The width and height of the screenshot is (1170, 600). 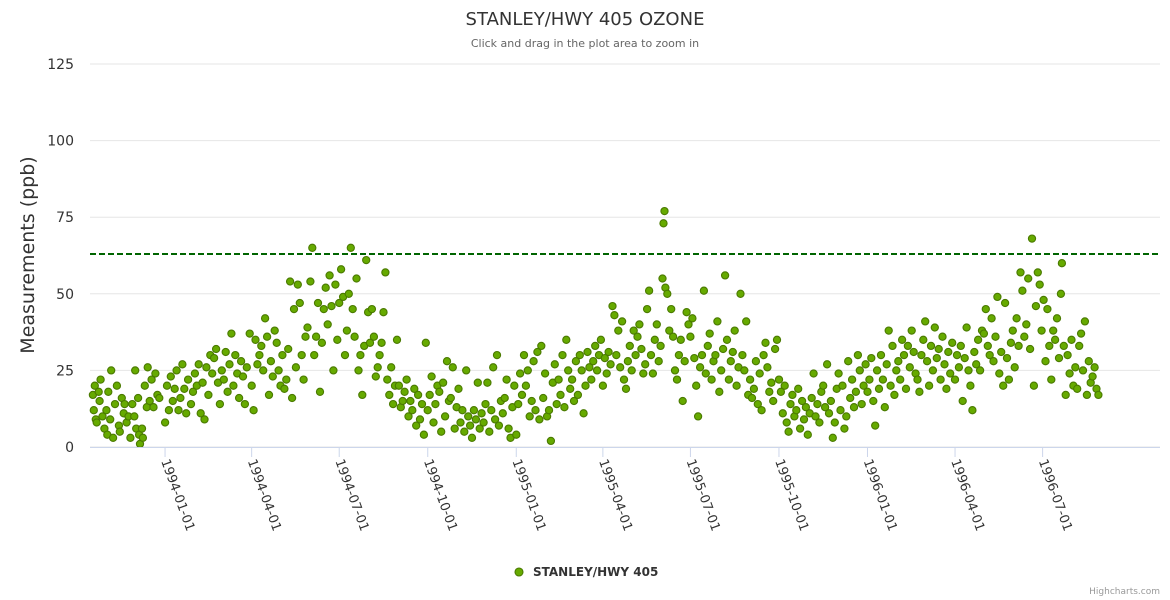 I want to click on legend: STANLEY/HWY 405, so click(x=586, y=572).